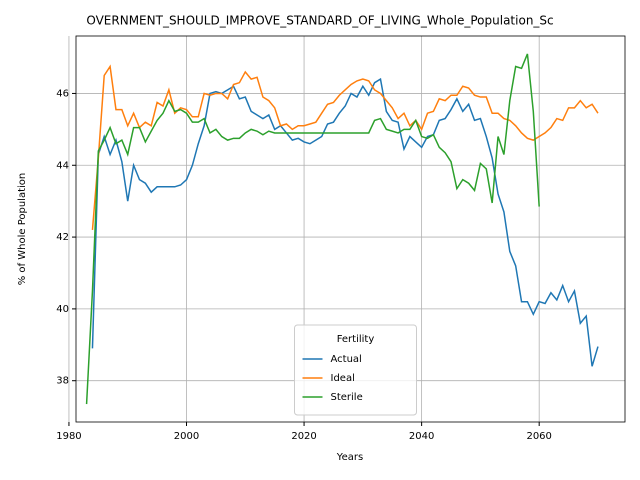 This screenshot has height=480, width=640. I want to click on legend: Fertility Actual Ideal Sterile, so click(355, 370).